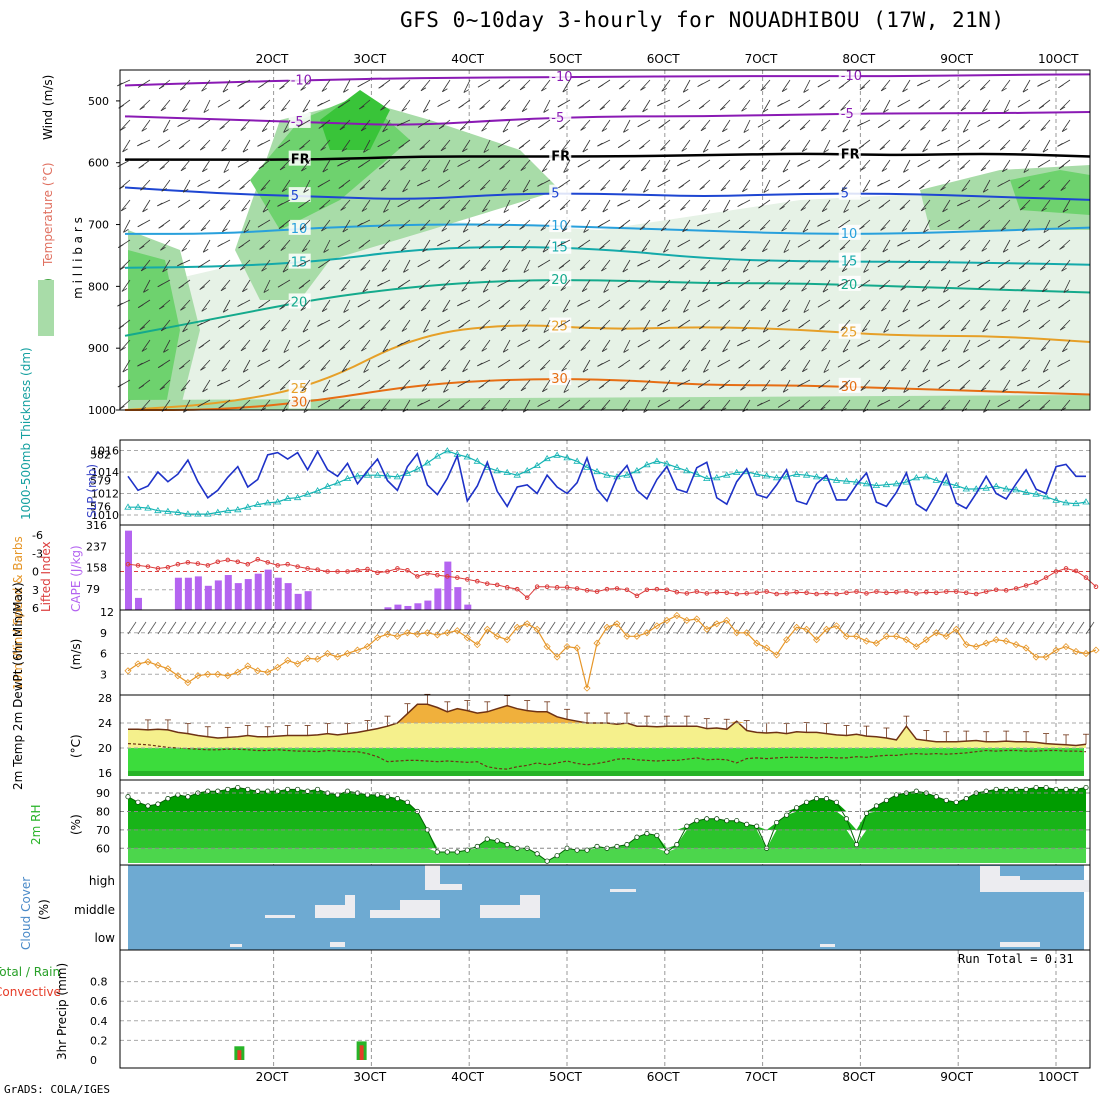  What do you see at coordinates (565, 59) in the screenshot?
I see `x-tick-label-top: 5OCT` at bounding box center [565, 59].